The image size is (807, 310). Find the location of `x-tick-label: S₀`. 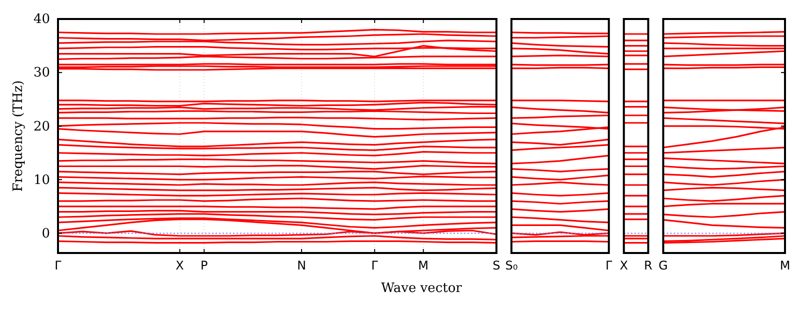

x-tick-label: S₀ is located at coordinates (511, 265).